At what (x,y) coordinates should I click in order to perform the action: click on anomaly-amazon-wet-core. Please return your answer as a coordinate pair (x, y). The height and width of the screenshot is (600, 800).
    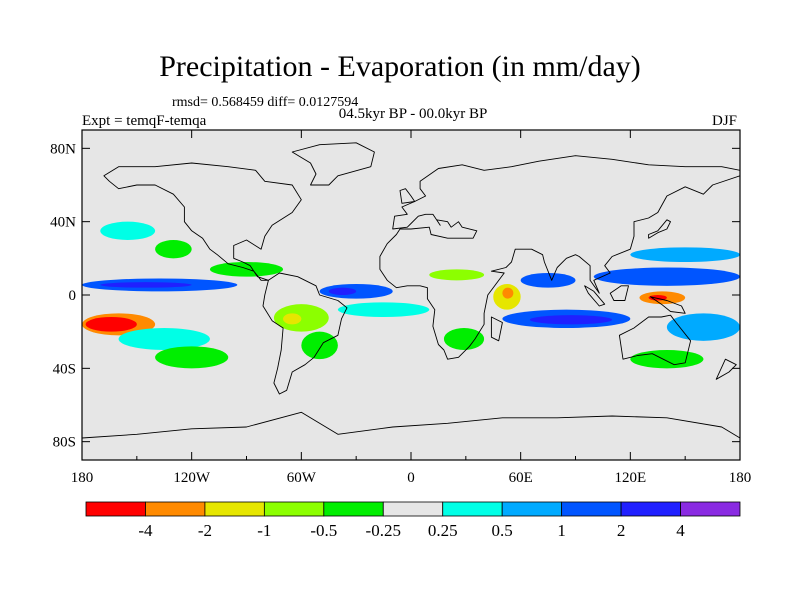
    Looking at the image, I should click on (292, 319).